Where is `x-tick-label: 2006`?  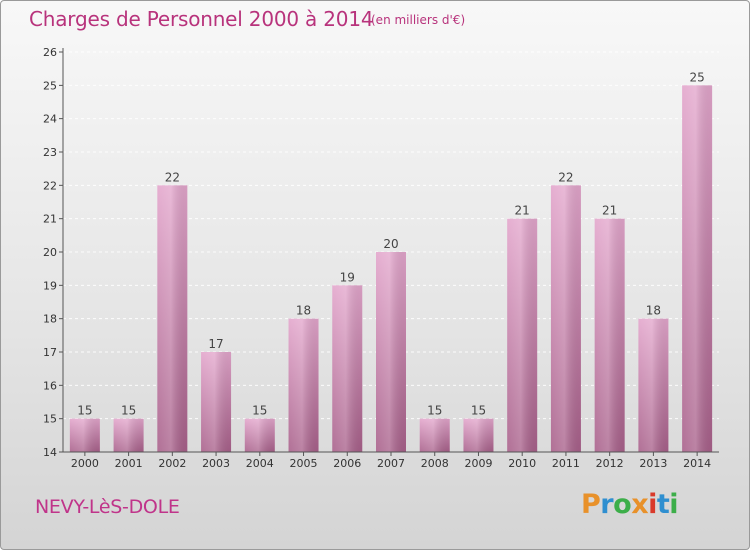 x-tick-label: 2006 is located at coordinates (347, 463).